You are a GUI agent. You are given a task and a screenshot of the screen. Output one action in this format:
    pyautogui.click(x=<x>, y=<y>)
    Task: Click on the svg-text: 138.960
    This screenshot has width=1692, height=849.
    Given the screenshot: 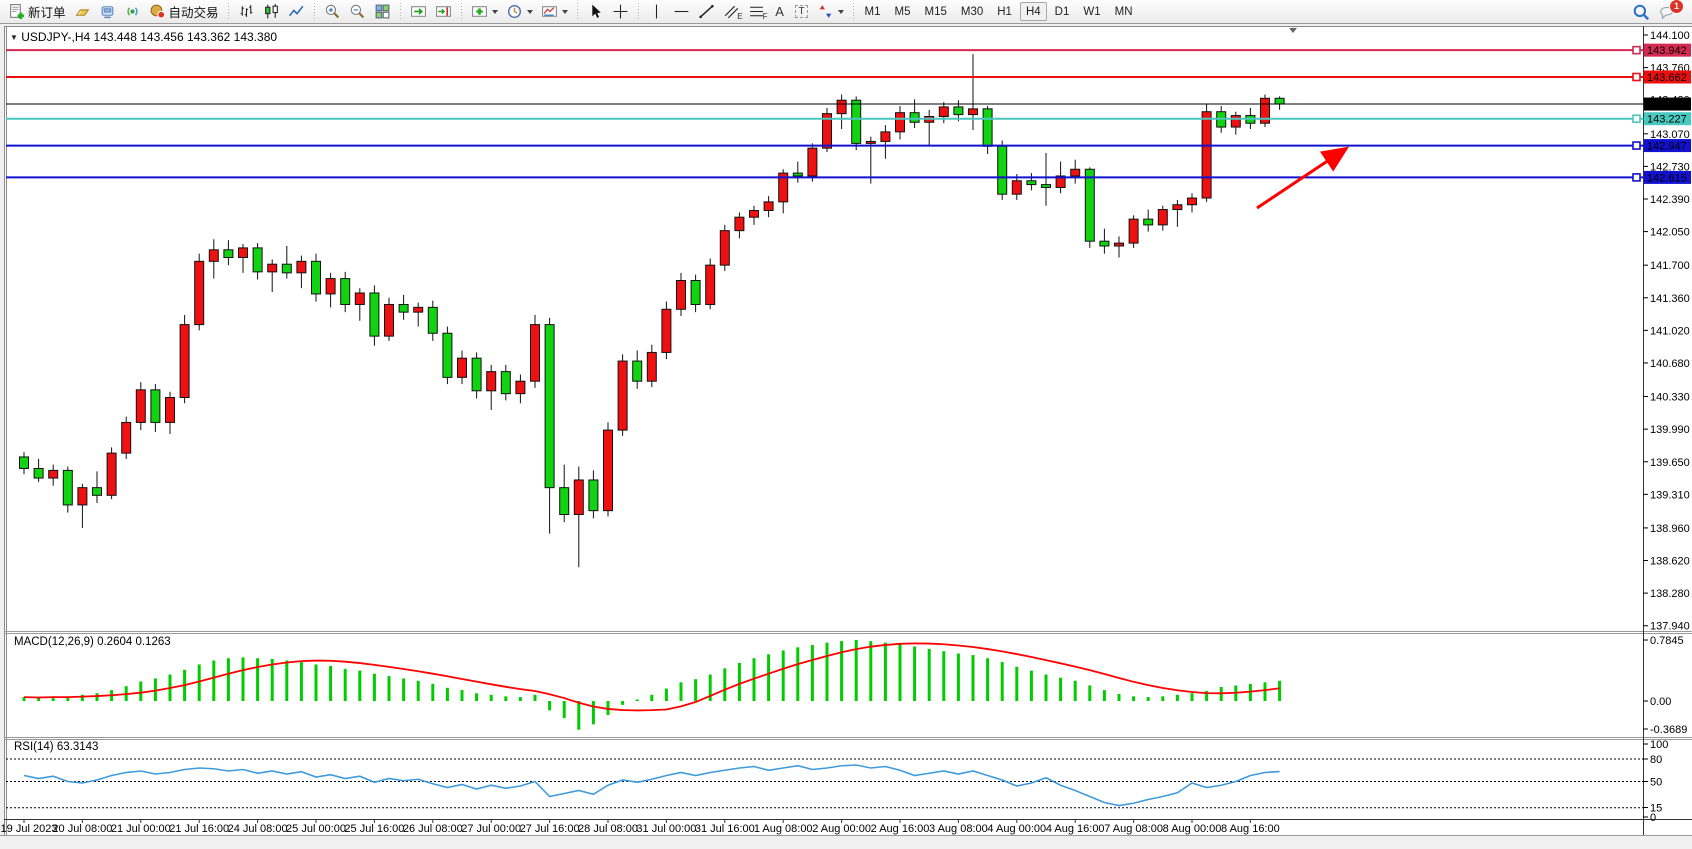 What is the action you would take?
    pyautogui.click(x=1670, y=529)
    